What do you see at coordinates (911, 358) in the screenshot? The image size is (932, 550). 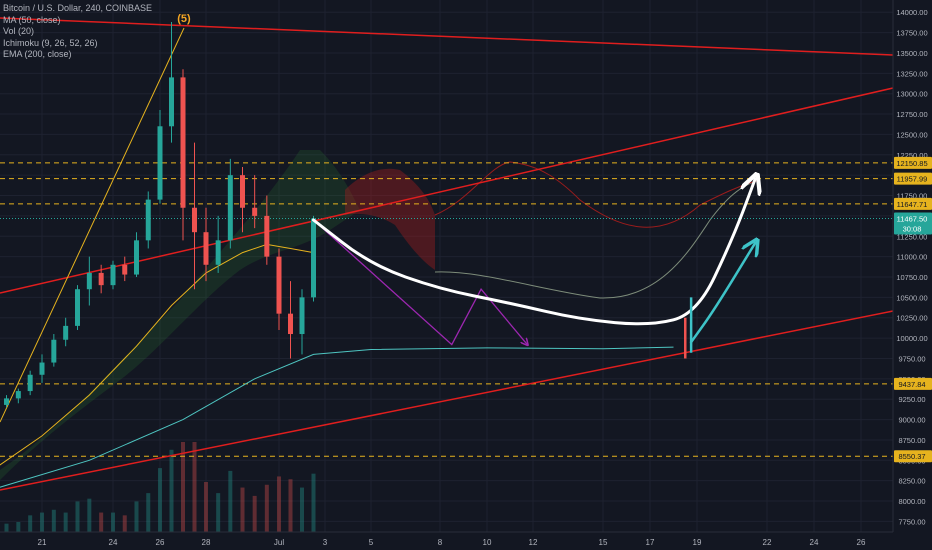 I see `price-tick-label: 9750.00` at bounding box center [911, 358].